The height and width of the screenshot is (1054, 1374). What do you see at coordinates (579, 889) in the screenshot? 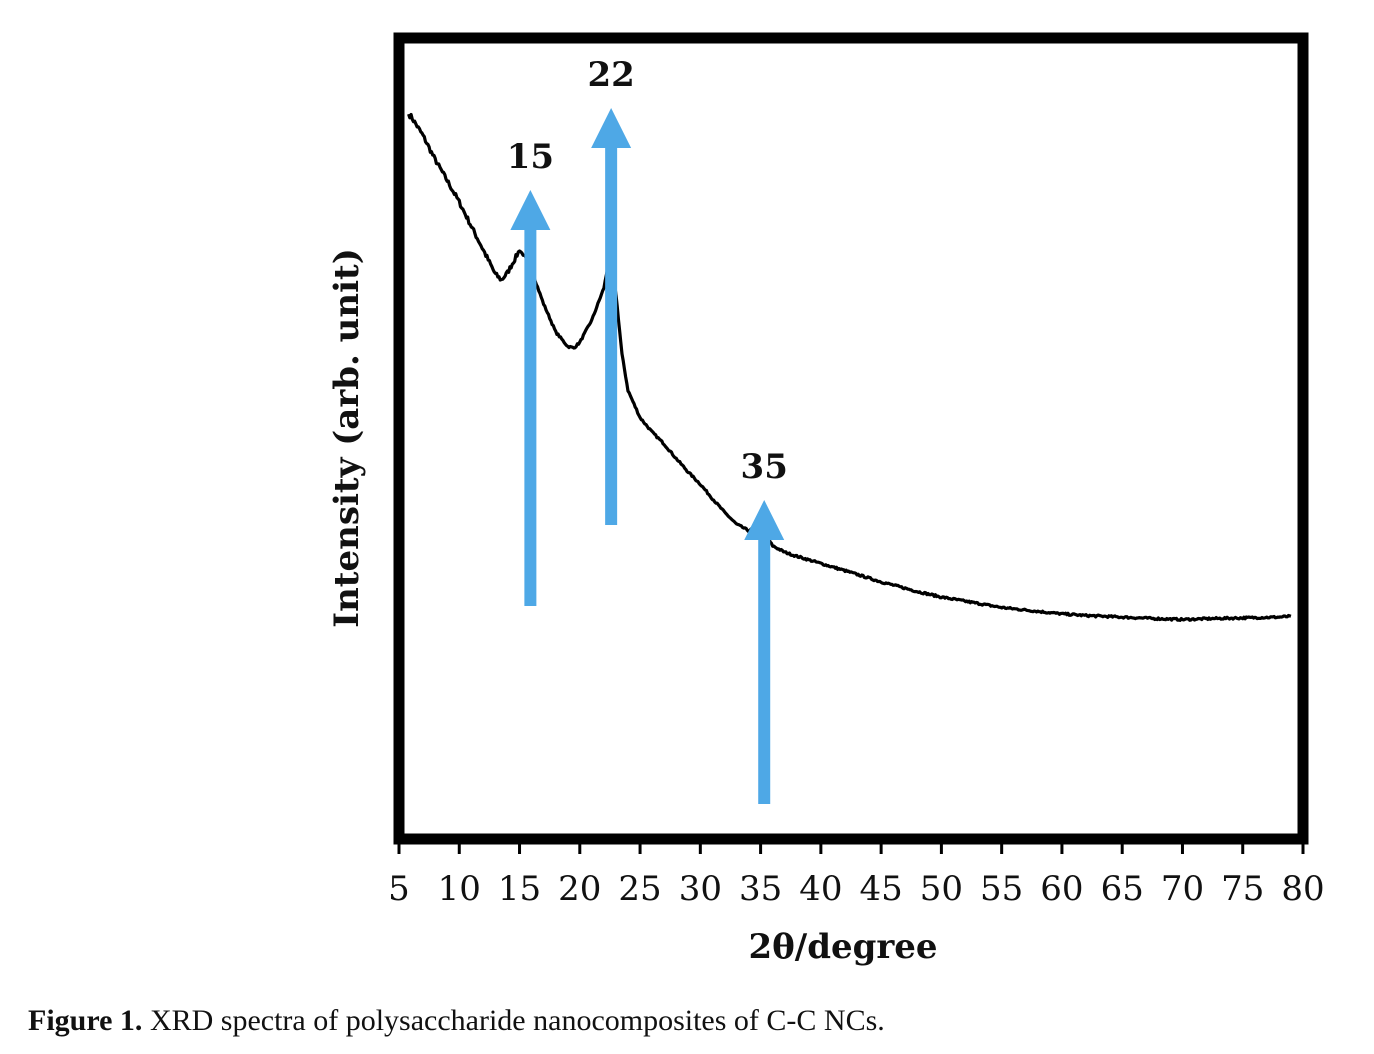
I see `x-tick-label: 20` at bounding box center [579, 889].